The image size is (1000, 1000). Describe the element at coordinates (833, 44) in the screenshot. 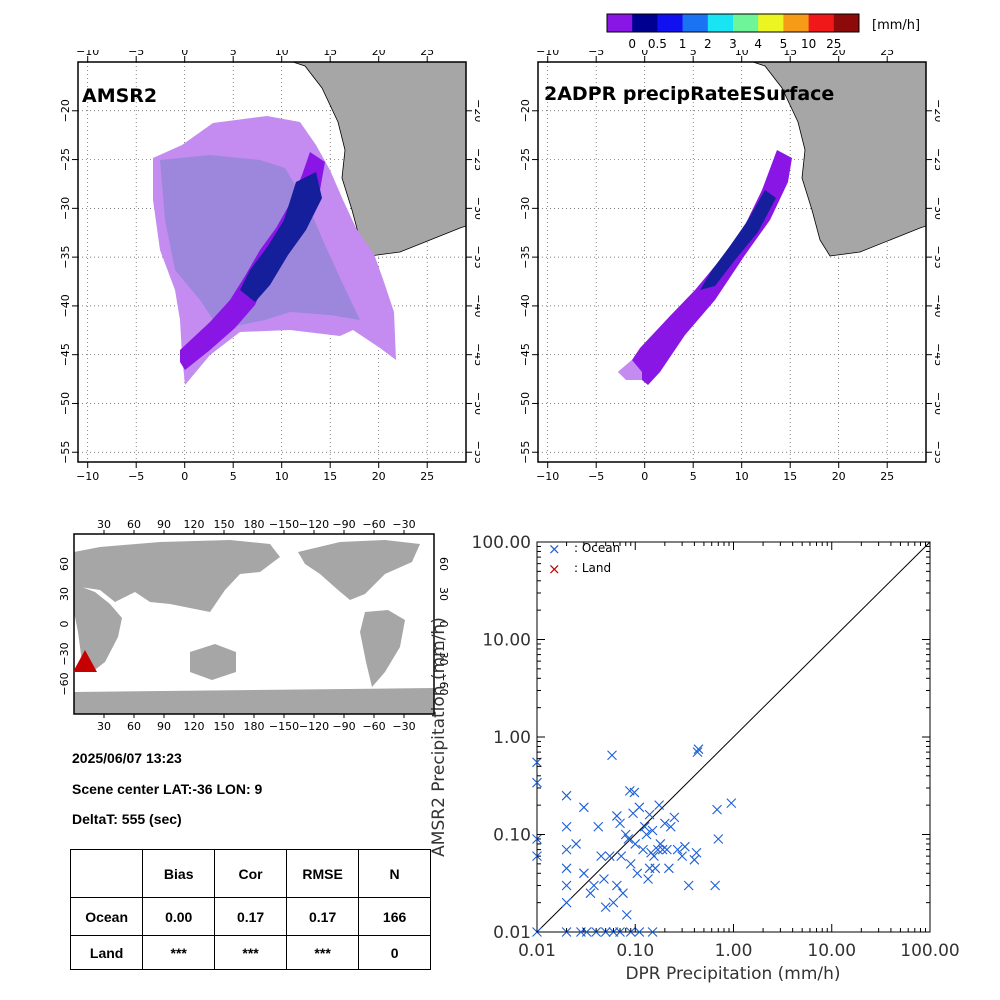

I see `colorbar-label: 25` at that location.